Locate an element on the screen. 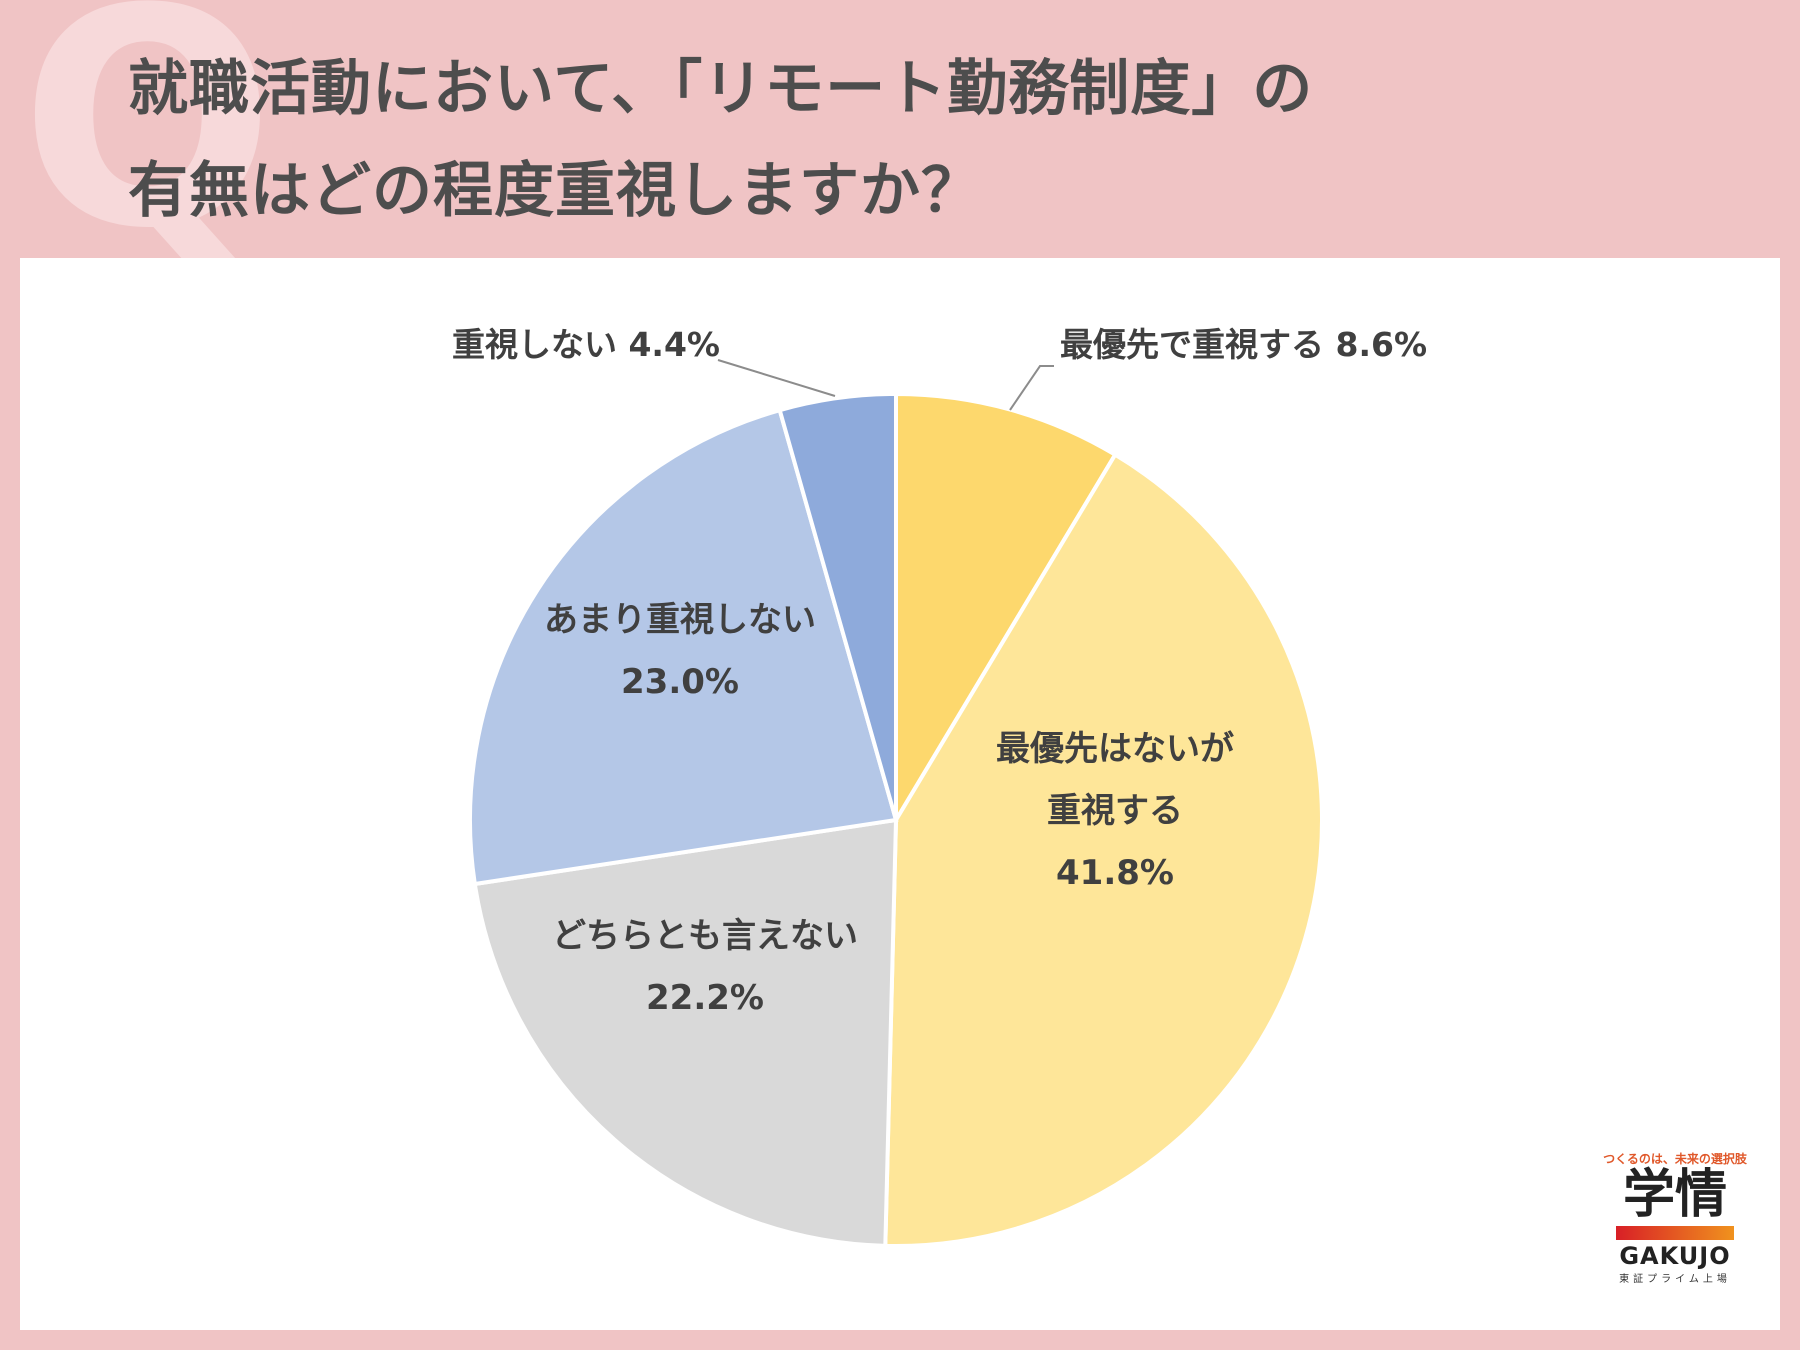 The width and height of the screenshot is (1800, 1350). logo-bar is located at coordinates (1675, 1233).